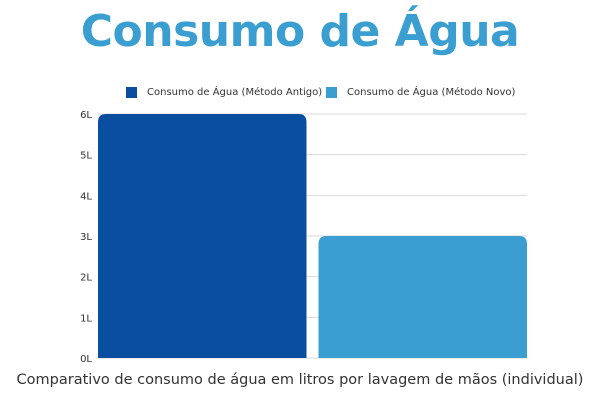 The width and height of the screenshot is (600, 400). I want to click on legend-swatch-new-method, so click(331, 92).